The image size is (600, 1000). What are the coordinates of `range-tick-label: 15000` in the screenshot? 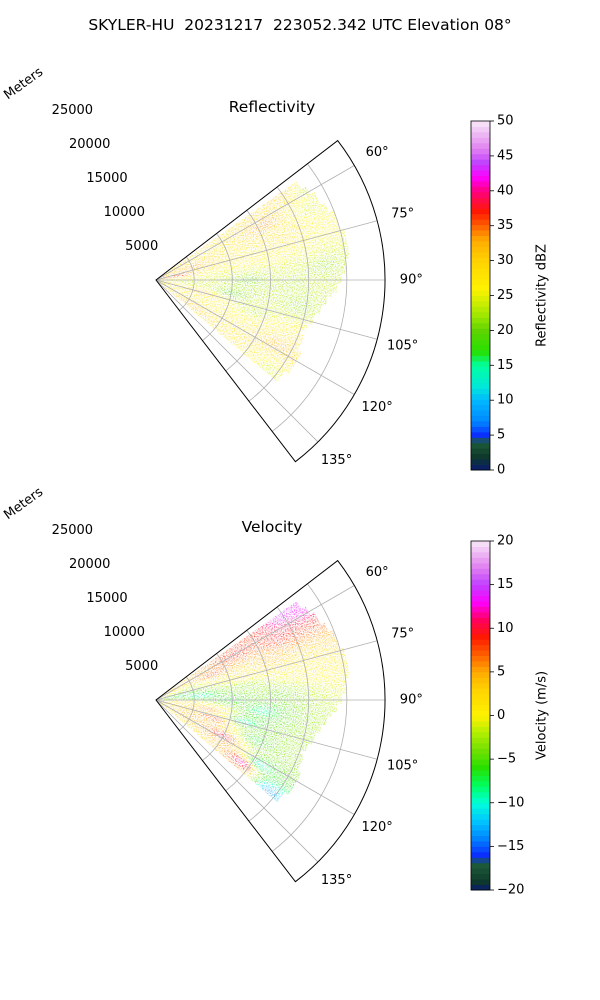 It's located at (106, 178).